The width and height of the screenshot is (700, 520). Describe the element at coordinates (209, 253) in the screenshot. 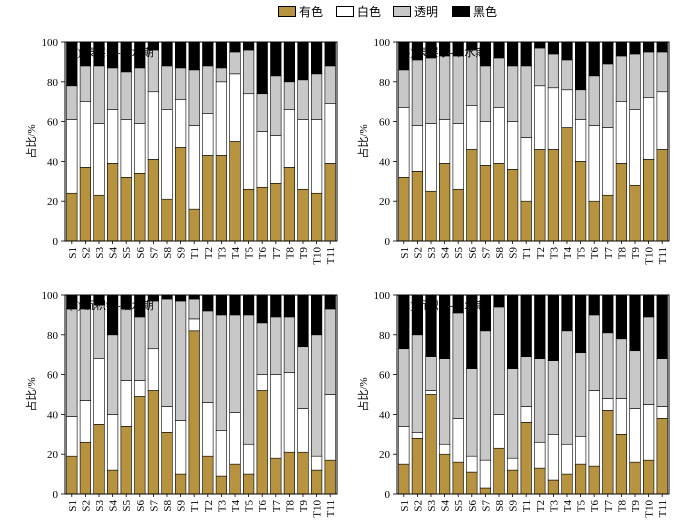

I see `x-tick-label: T2` at that location.